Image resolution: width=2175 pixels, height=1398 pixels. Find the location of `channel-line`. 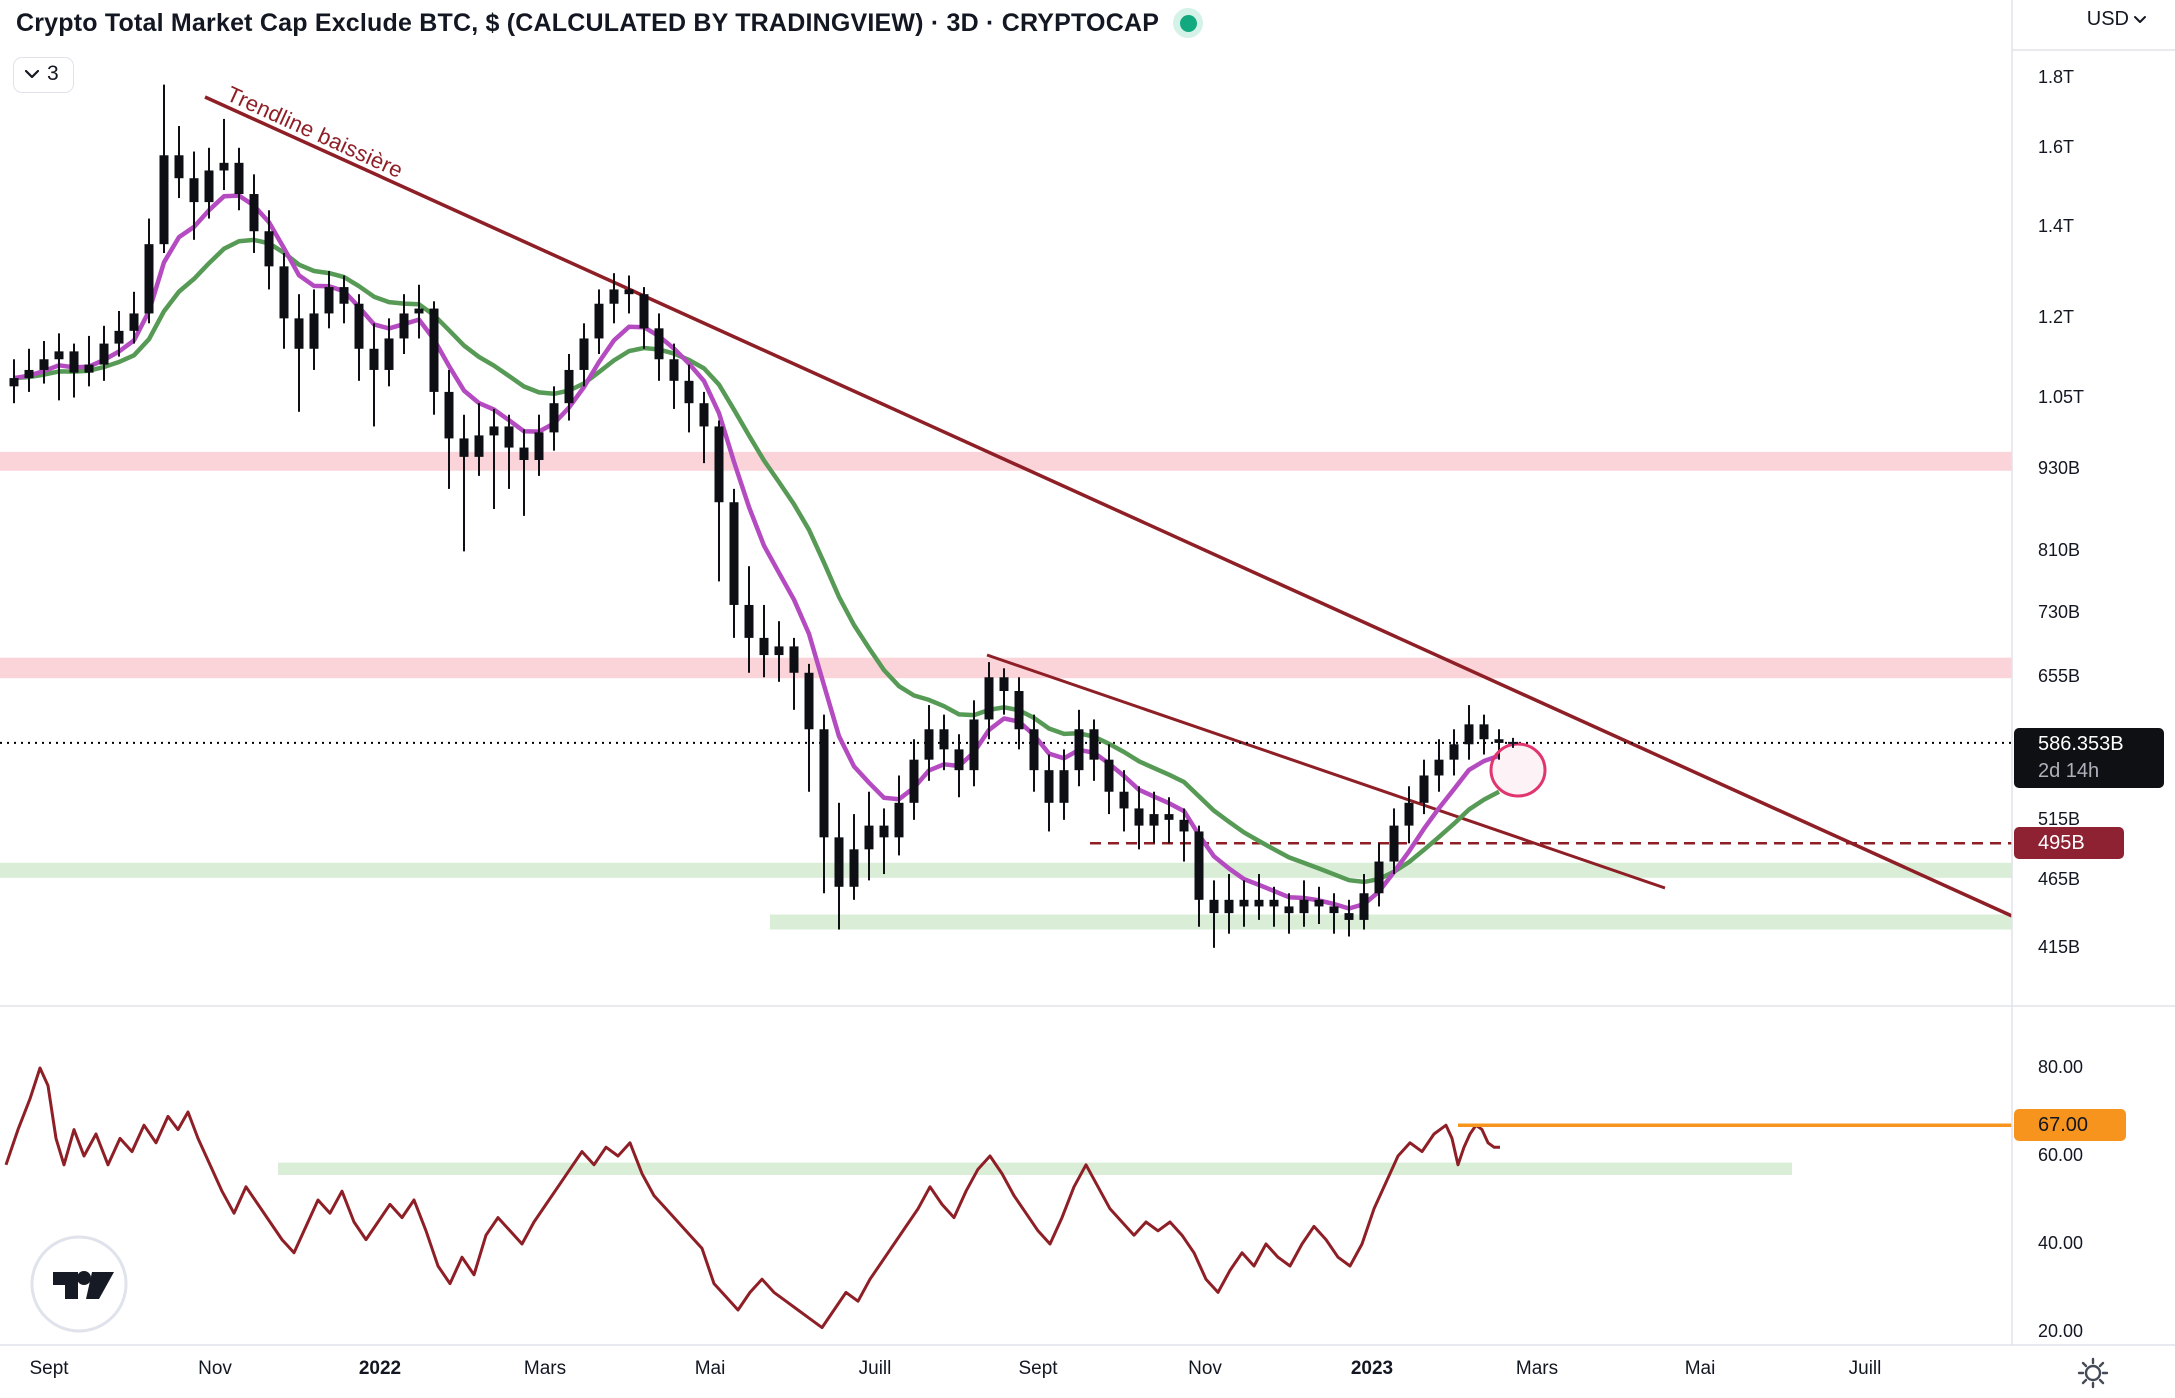

channel-line is located at coordinates (1326, 771).